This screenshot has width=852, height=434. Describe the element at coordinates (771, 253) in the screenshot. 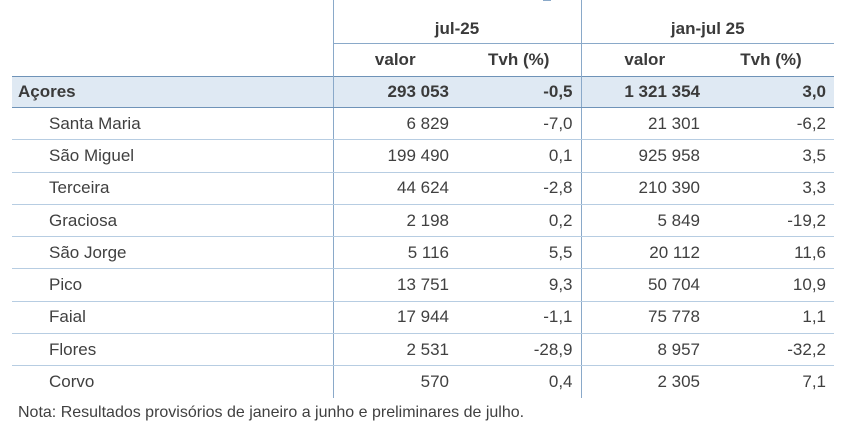

I see `row-ytd-tvh: 11,6` at that location.